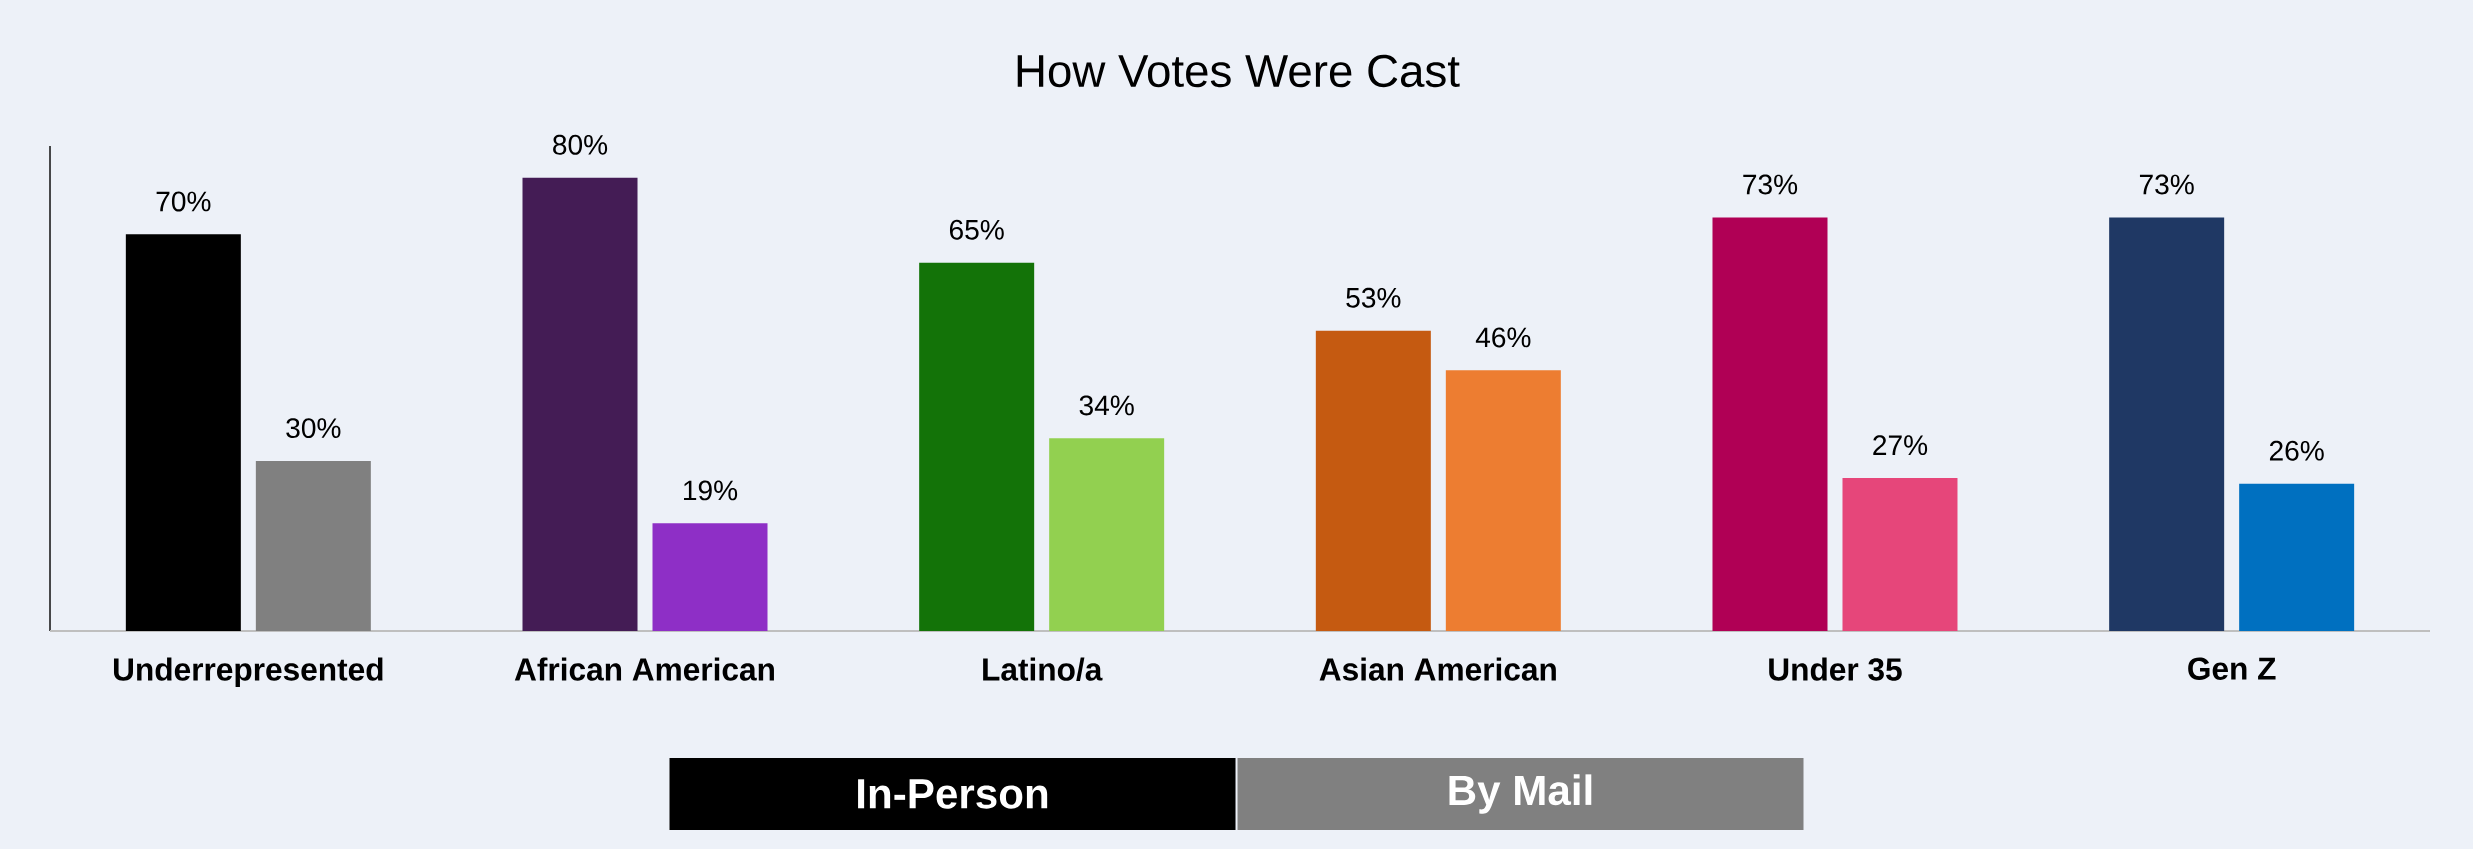 The image size is (2473, 849). What do you see at coordinates (1503, 337) in the screenshot?
I see `data-label: 46%` at bounding box center [1503, 337].